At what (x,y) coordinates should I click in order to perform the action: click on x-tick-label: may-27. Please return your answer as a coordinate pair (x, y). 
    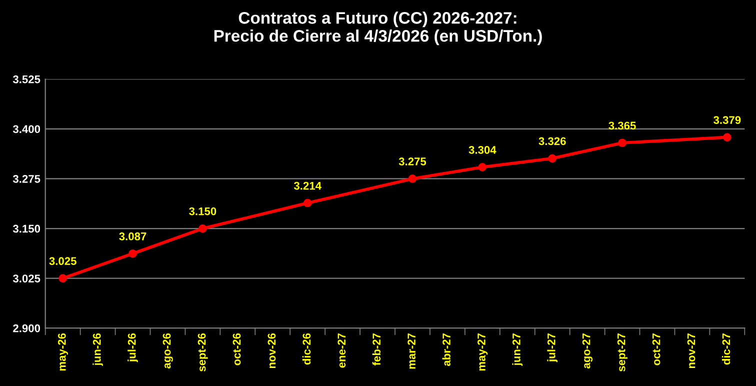
    Looking at the image, I should click on (483, 352).